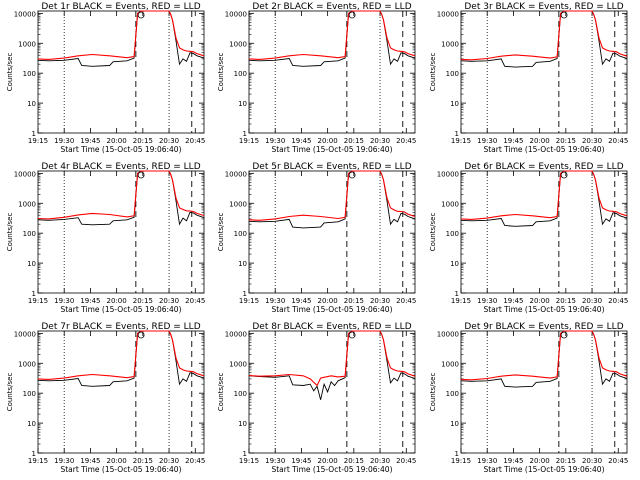  Describe the element at coordinates (331, 167) in the screenshot. I see `chart-title: Det 5r BLACK = Events, RED = LLD` at that location.